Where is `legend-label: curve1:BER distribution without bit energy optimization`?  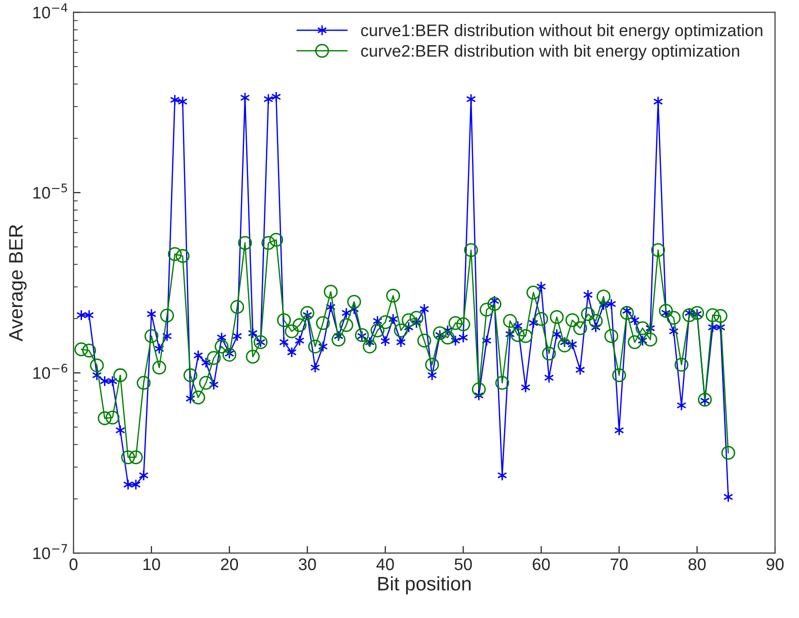 legend-label: curve1:BER distribution without bit energy optimization is located at coordinates (561, 32).